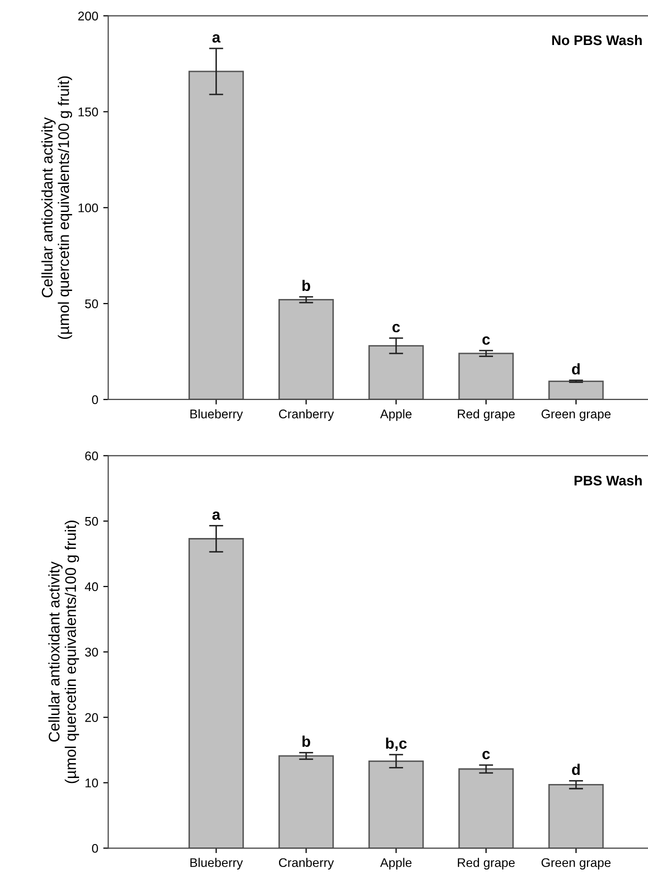 Image resolution: width=648 pixels, height=878 pixels. I want to click on y-tick-label: 40, so click(91, 587).